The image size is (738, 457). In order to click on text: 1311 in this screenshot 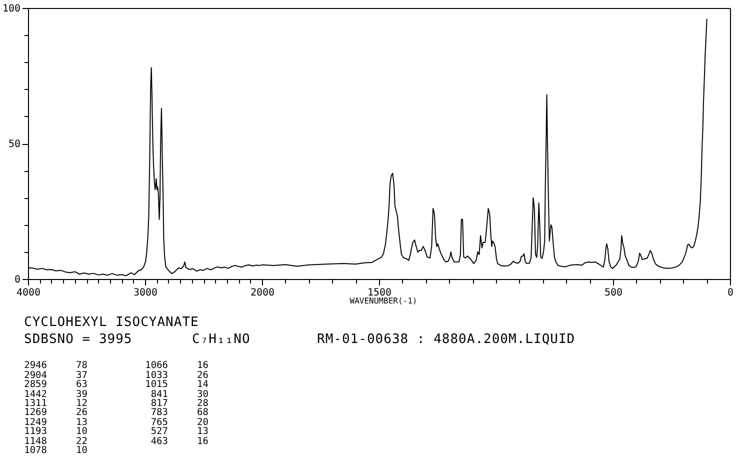, I will do `click(35, 403)`.